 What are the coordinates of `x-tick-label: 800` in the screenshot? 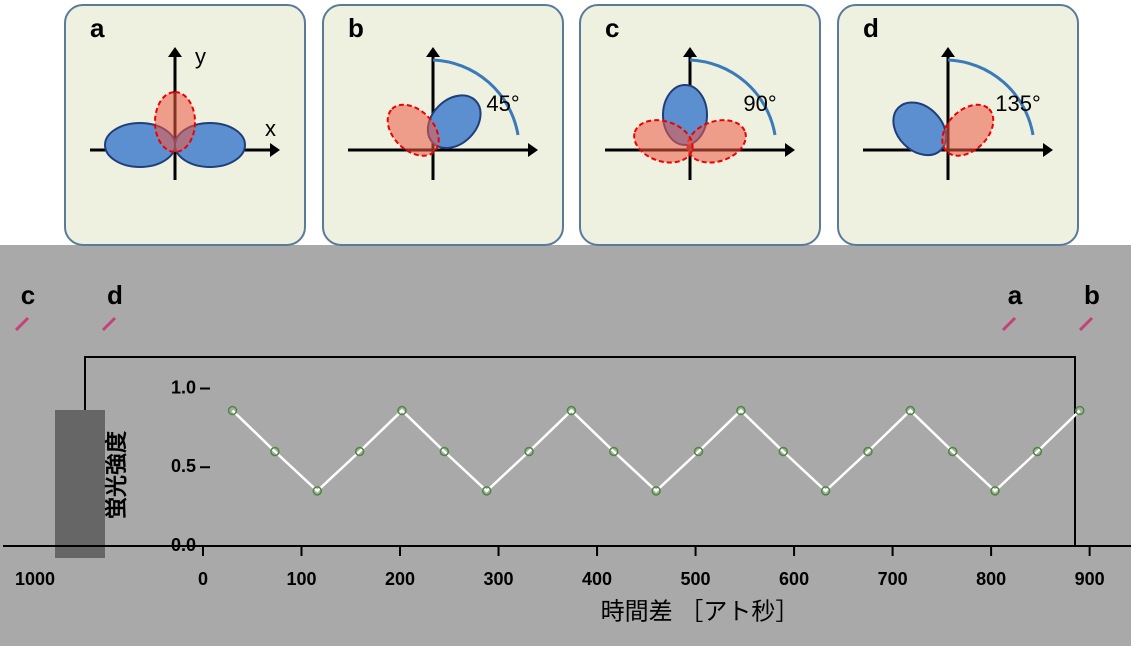 It's located at (991, 579).